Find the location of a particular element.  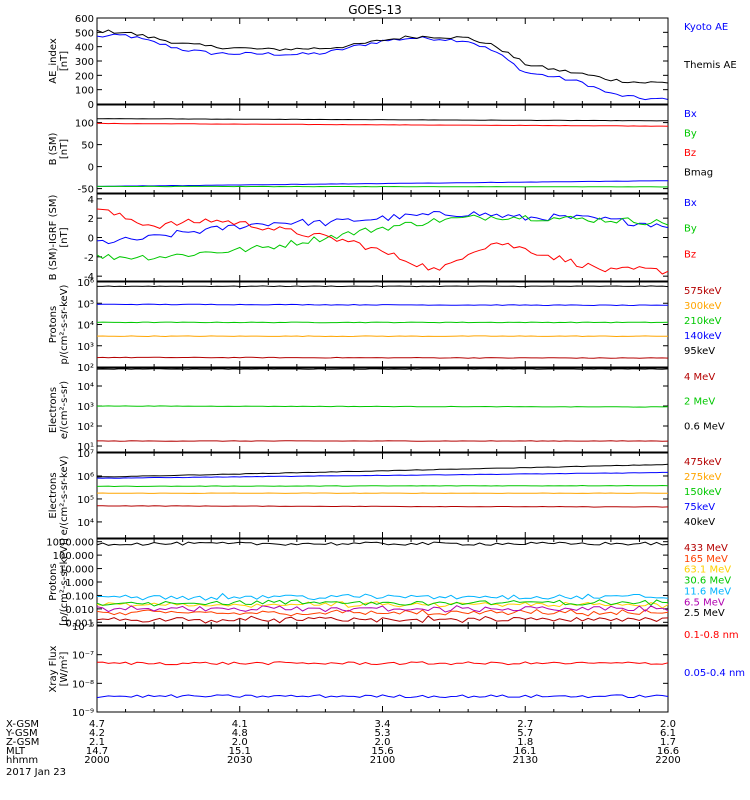

table-cell: 2100 is located at coordinates (382, 760).